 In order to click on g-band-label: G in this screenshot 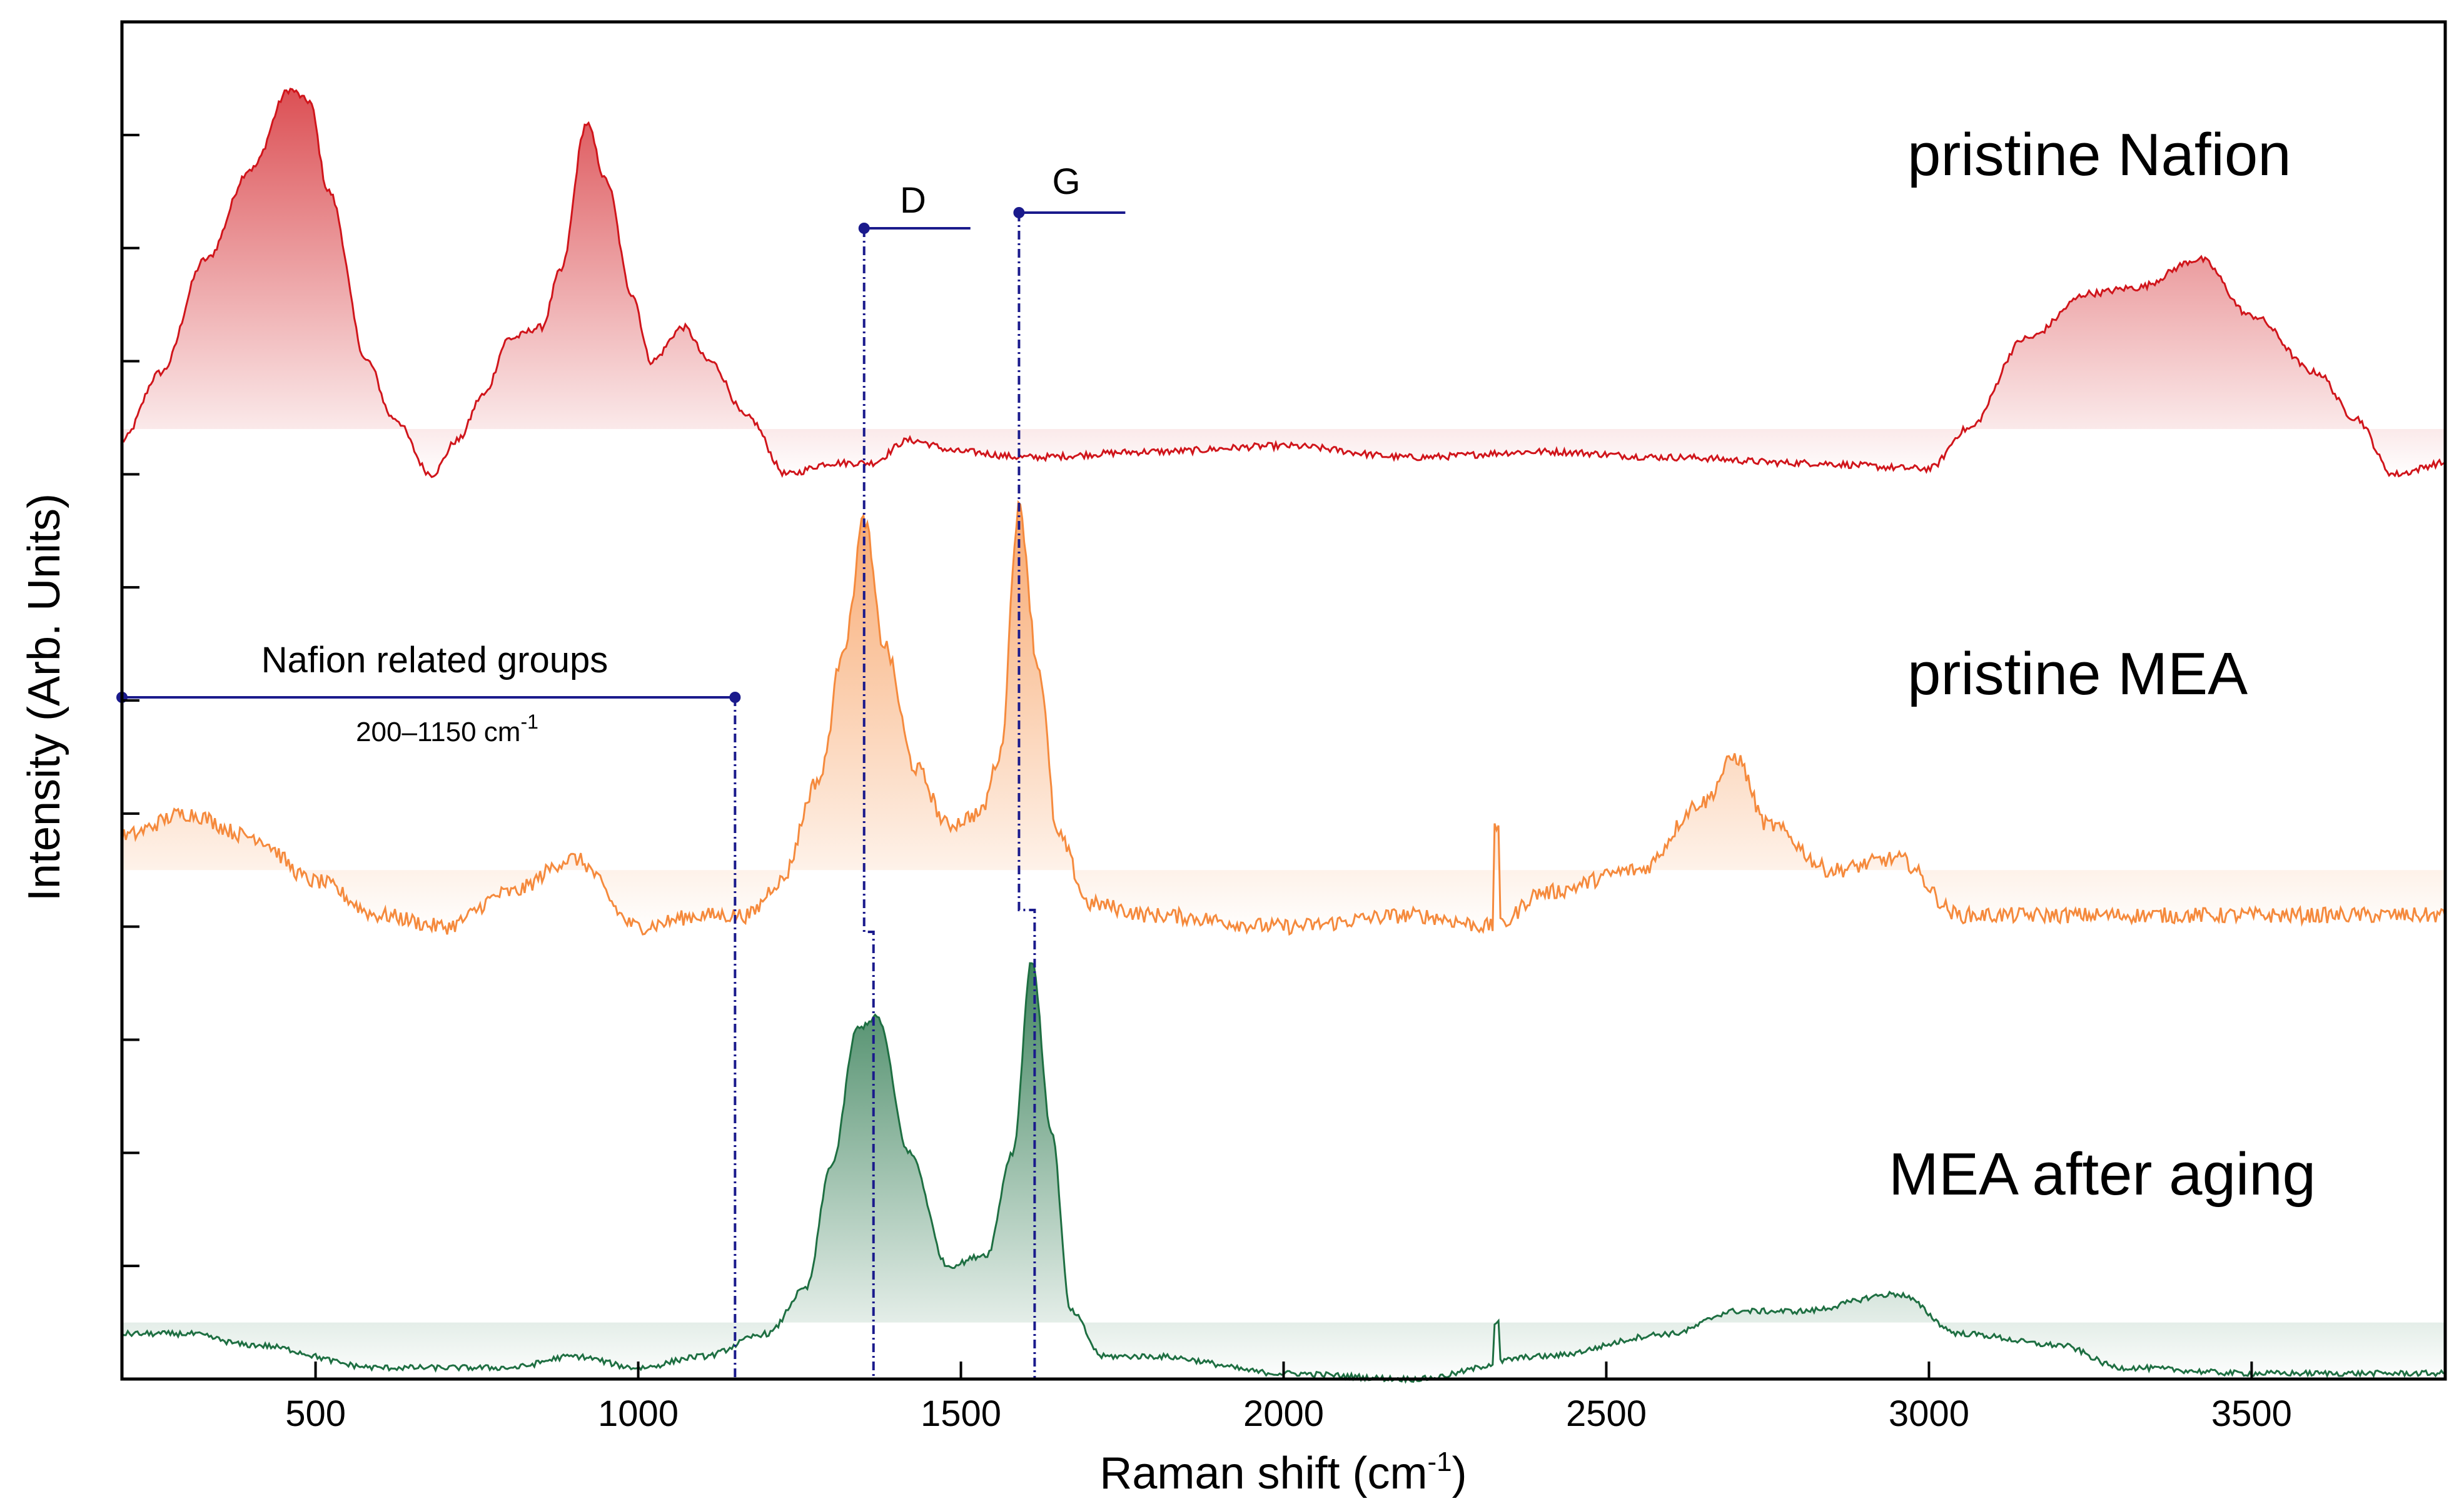, I will do `click(1066, 181)`.